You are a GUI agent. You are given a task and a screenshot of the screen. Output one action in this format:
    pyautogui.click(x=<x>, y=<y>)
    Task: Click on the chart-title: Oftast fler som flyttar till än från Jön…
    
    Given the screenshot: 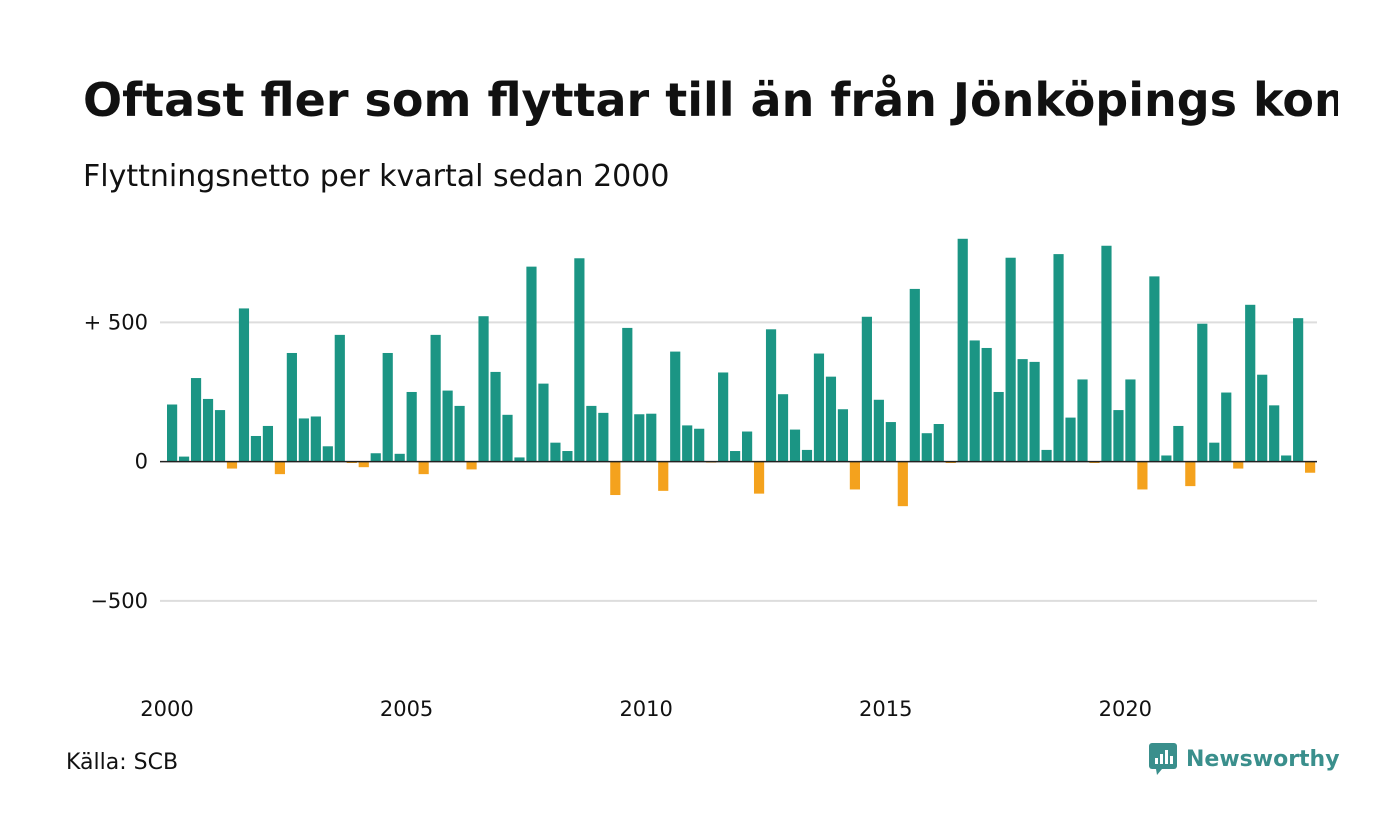 What is the action you would take?
    pyautogui.click(x=710, y=100)
    